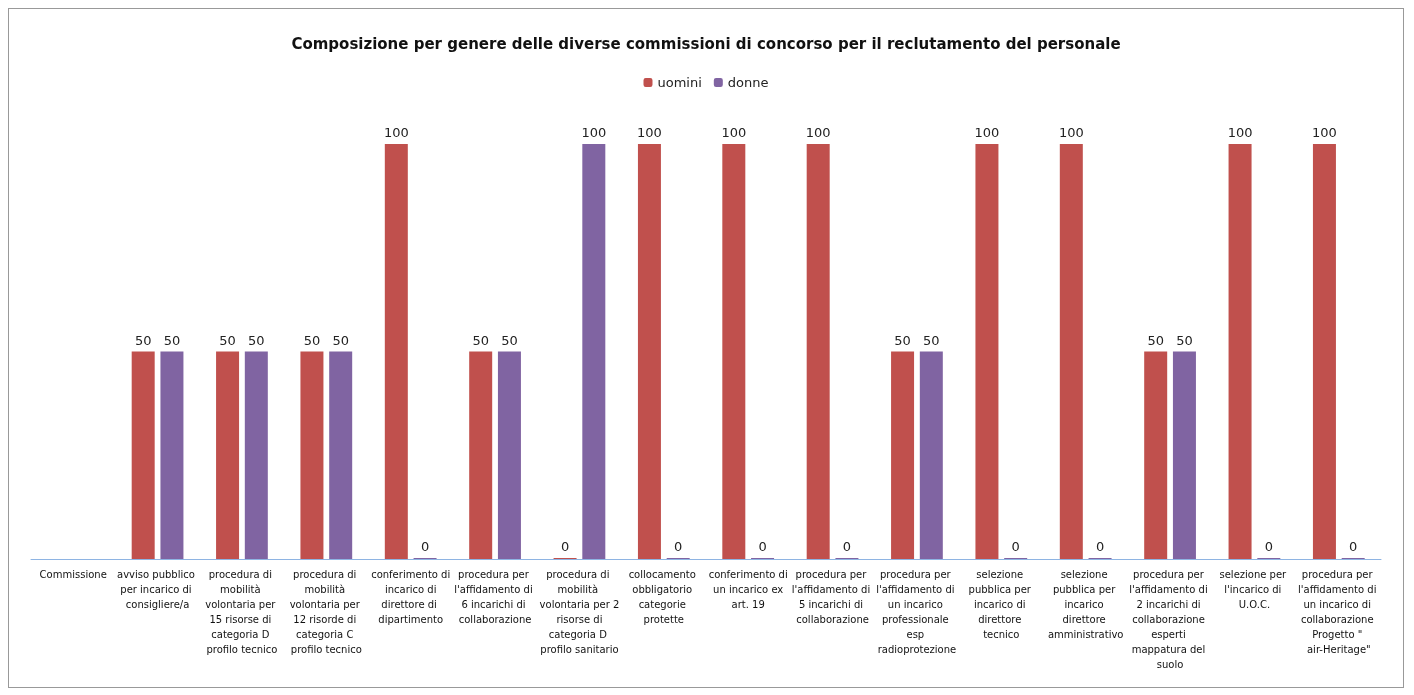  What do you see at coordinates (326, 612) in the screenshot?
I see `x-tick-label: procedura di mobilità volontaria per 12 risorde di categoria C profilo tecnico` at bounding box center [326, 612].